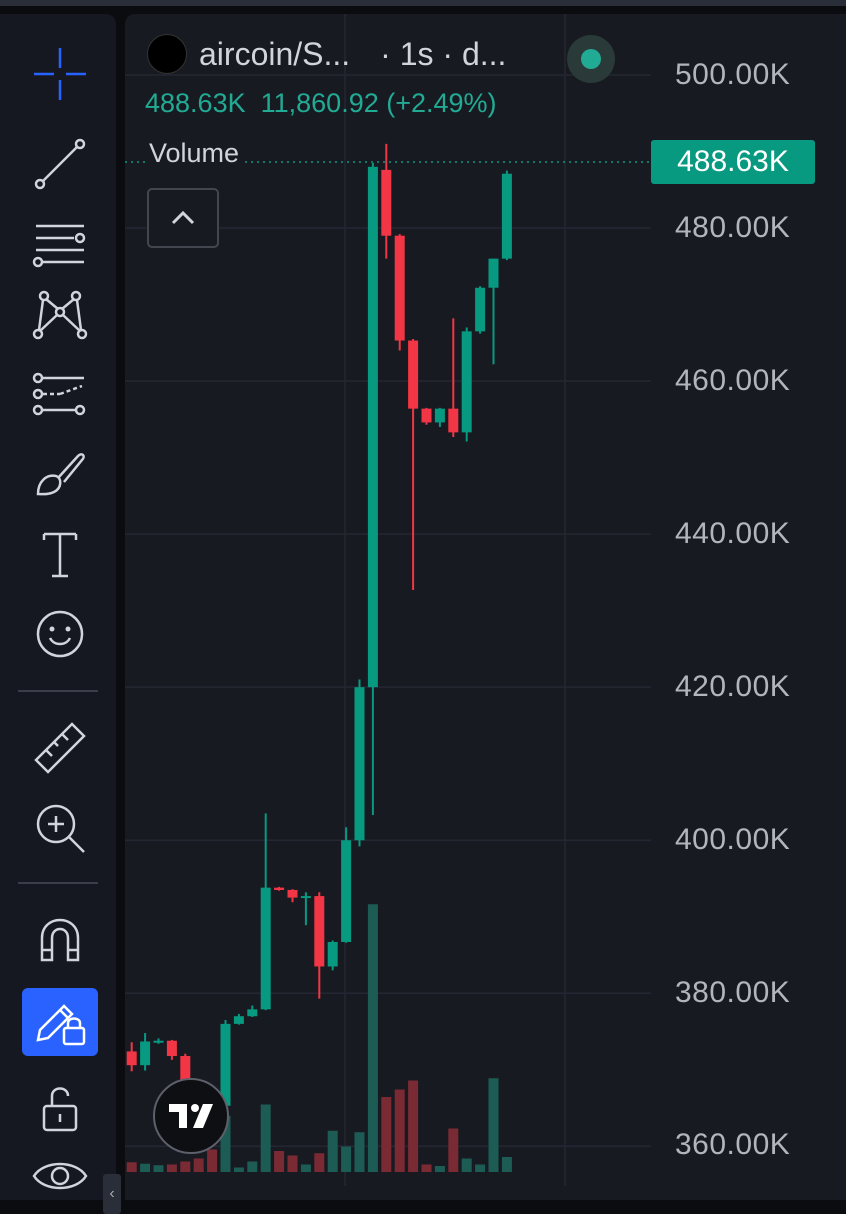 This screenshot has height=1214, width=846. What do you see at coordinates (733, 74) in the screenshot?
I see `price-tick: 500.00K` at bounding box center [733, 74].